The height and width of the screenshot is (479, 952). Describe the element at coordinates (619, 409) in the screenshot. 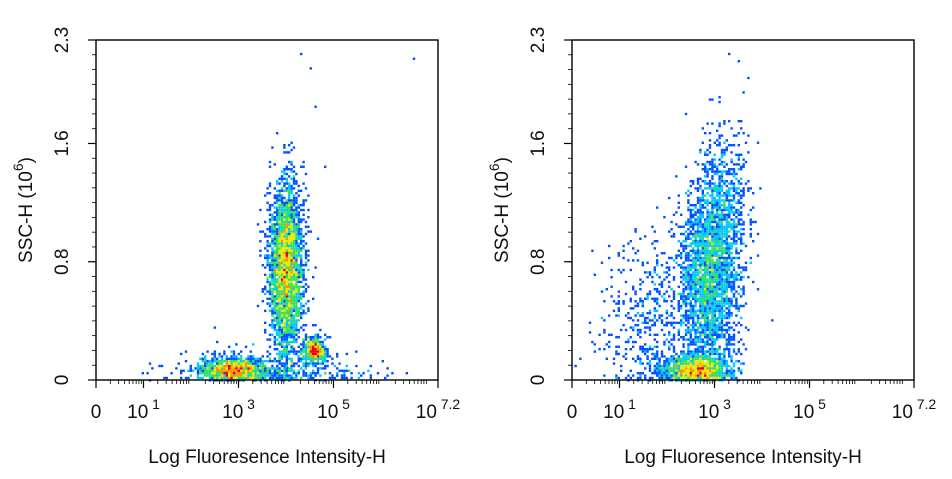

I see `x-tick-label: 10 1` at that location.